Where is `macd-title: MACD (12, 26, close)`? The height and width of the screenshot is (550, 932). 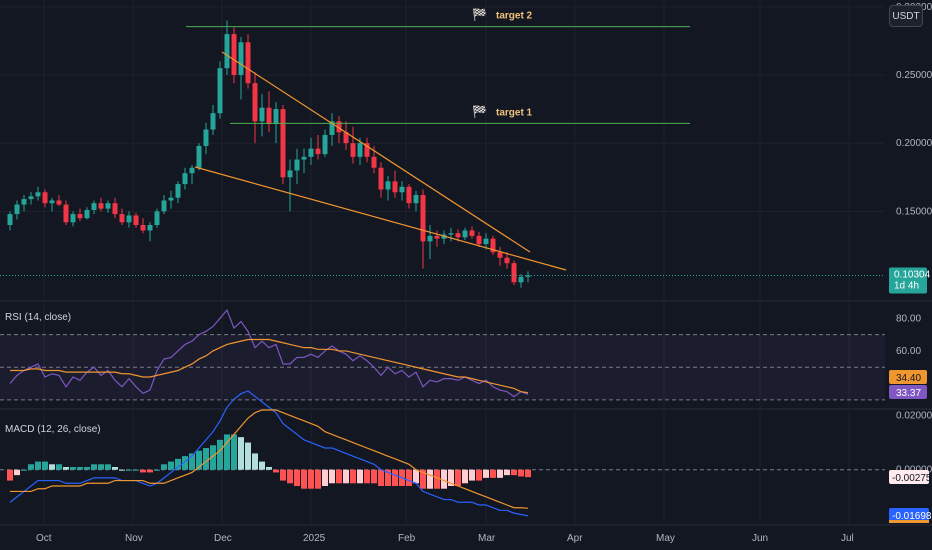 macd-title: MACD (12, 26, close) is located at coordinates (53, 429).